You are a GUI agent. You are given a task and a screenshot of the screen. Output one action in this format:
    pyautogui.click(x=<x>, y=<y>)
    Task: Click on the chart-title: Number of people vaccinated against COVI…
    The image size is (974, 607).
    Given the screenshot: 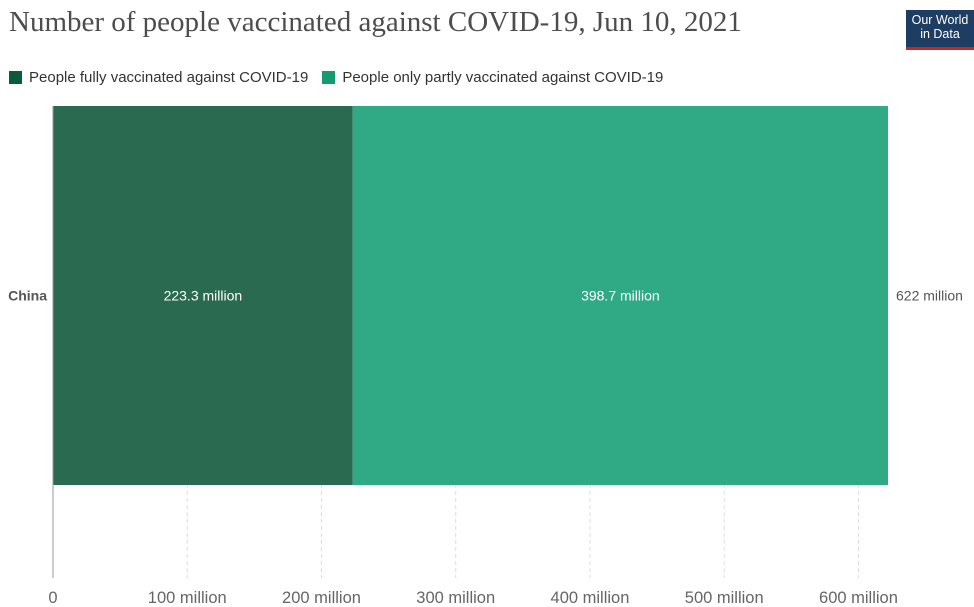 What is the action you would take?
    pyautogui.click(x=375, y=22)
    